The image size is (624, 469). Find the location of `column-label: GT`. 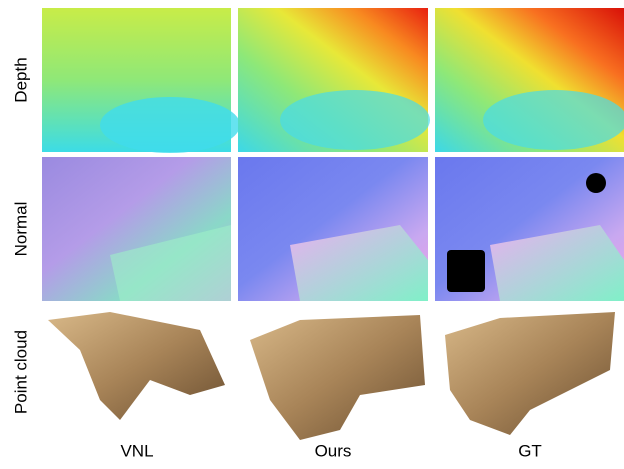

column-label: GT is located at coordinates (530, 450).